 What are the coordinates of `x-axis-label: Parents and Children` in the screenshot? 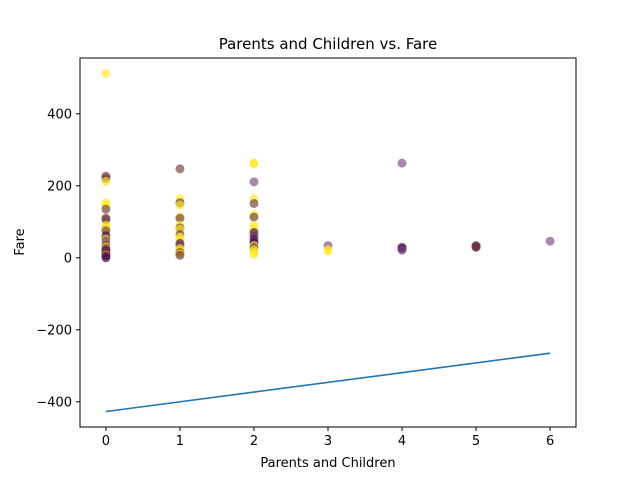 It's located at (327, 463).